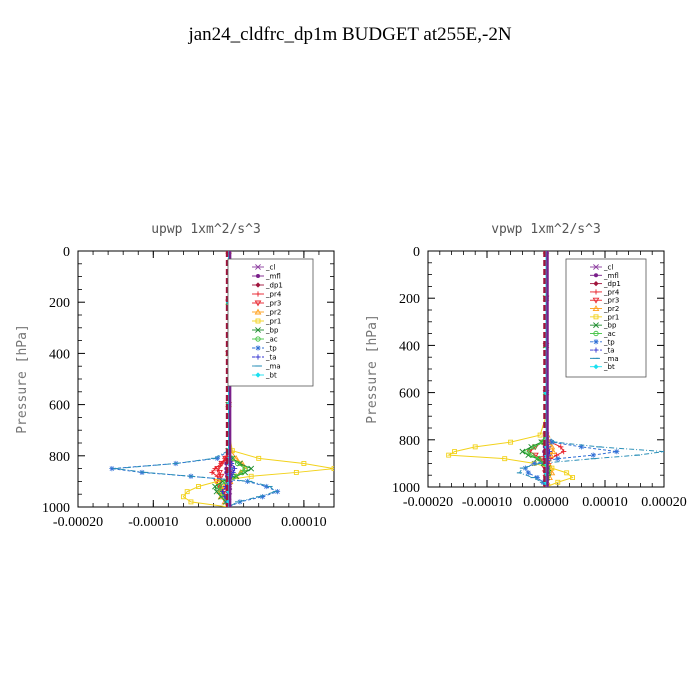  Describe the element at coordinates (271, 340) in the screenshot. I see `legend-label: _ac` at that location.